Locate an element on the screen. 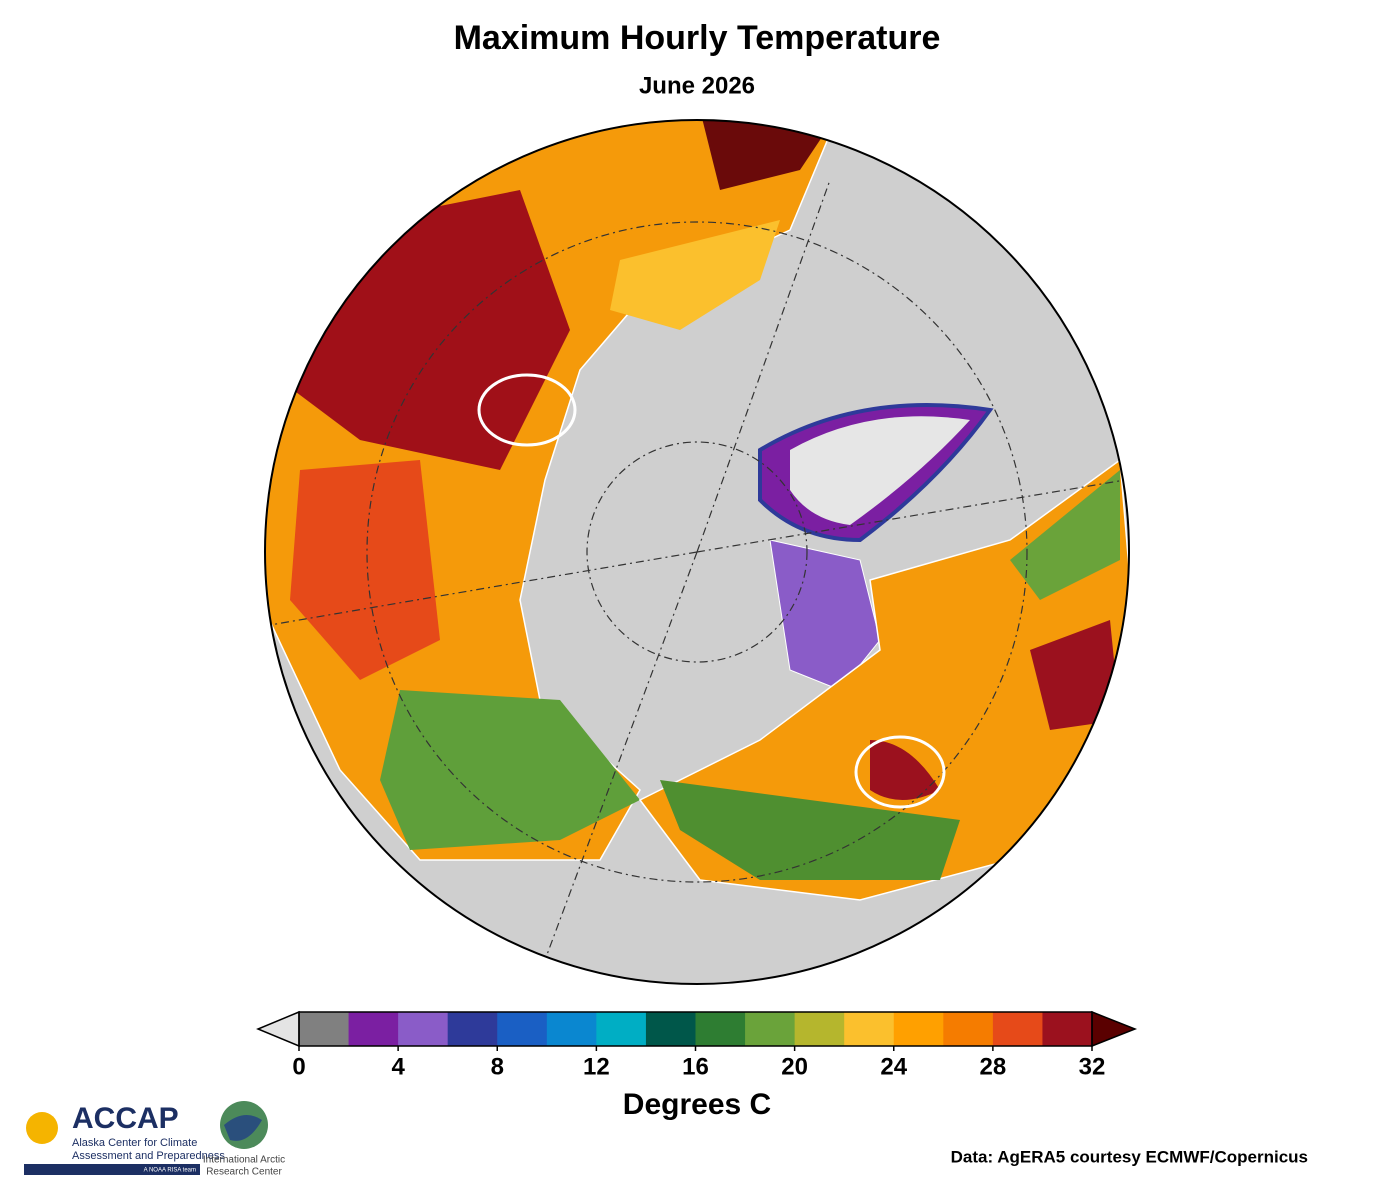 This screenshot has width=1392, height=1184. iarc-logo: International Arctic Research Center is located at coordinates (244, 1139).